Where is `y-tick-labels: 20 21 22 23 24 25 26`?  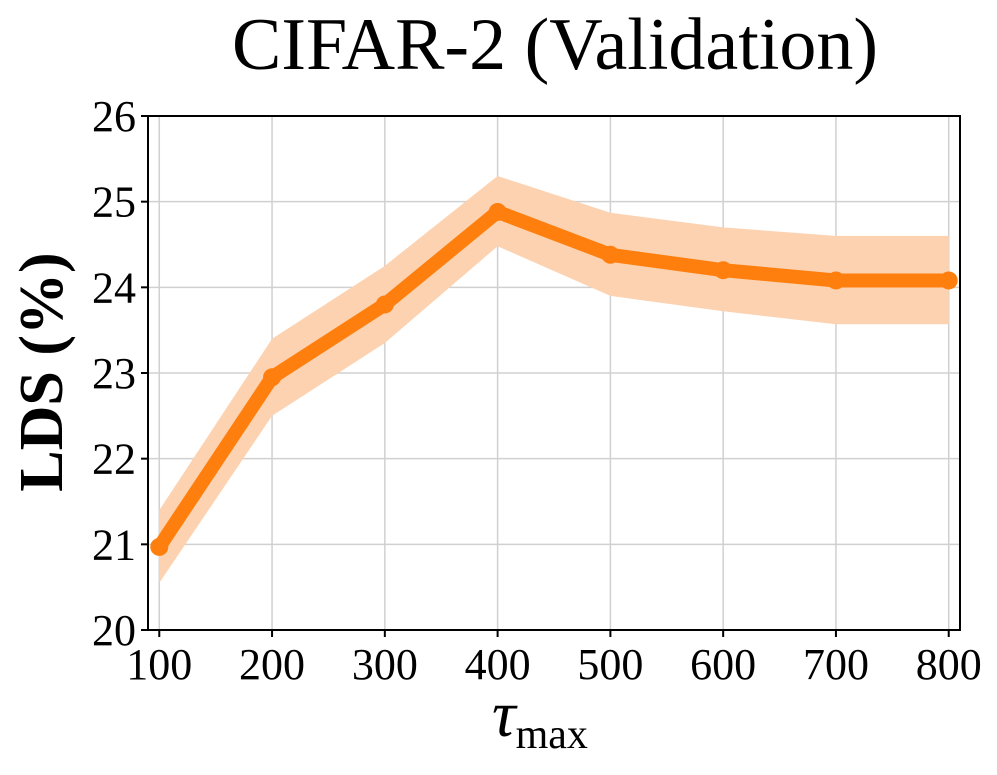 y-tick-labels: 20 21 22 23 24 25 26 is located at coordinates (120, 373).